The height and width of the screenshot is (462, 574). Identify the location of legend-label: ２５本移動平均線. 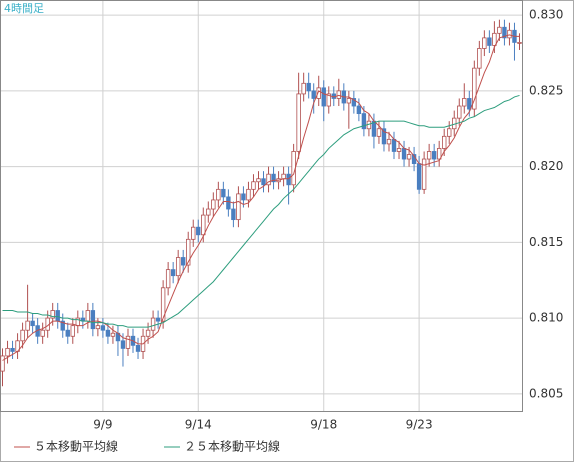
(232, 446).